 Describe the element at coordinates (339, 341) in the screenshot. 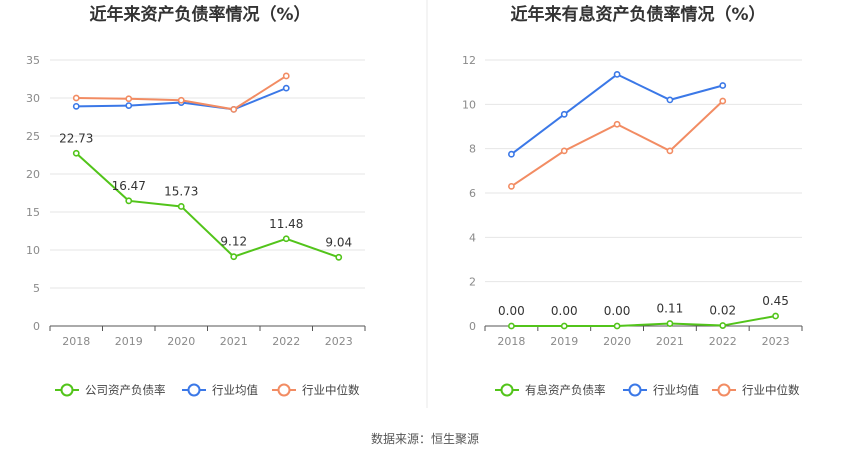

I see `chart1-x-tick-label: 2023` at that location.